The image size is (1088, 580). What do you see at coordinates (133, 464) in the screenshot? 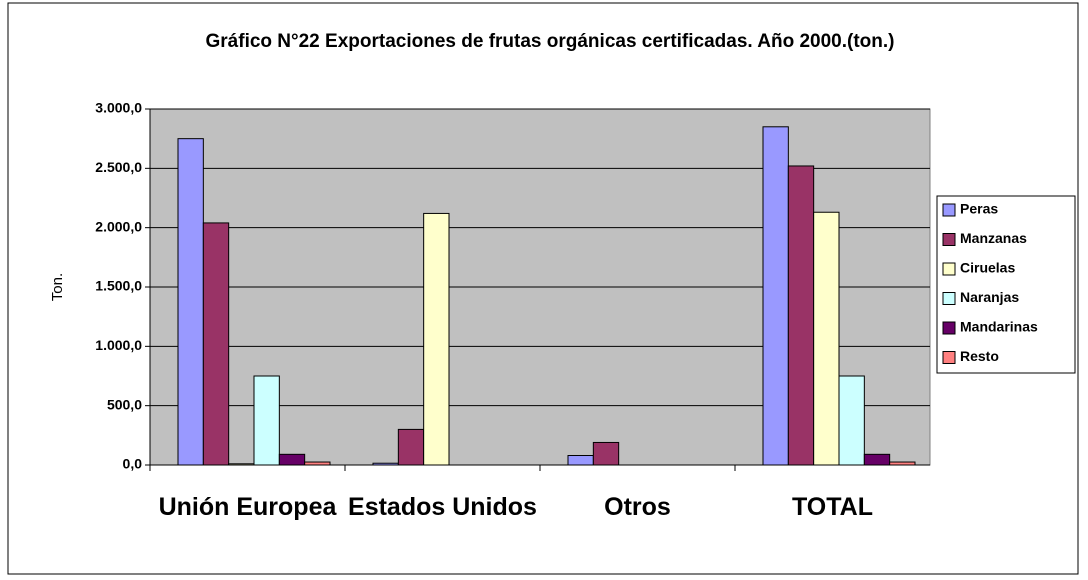
I see `y-tick-label: 0,0` at bounding box center [133, 464].